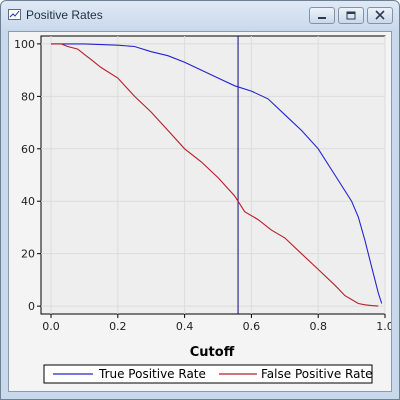 The width and height of the screenshot is (400, 400). I want to click on close-icon, so click(380, 15).